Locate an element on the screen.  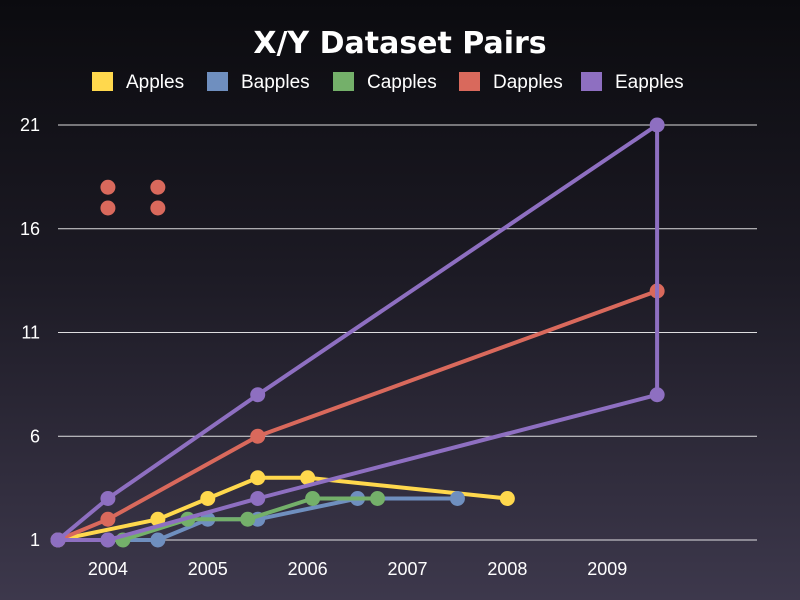
legend-label: Eapples is located at coordinates (649, 82).